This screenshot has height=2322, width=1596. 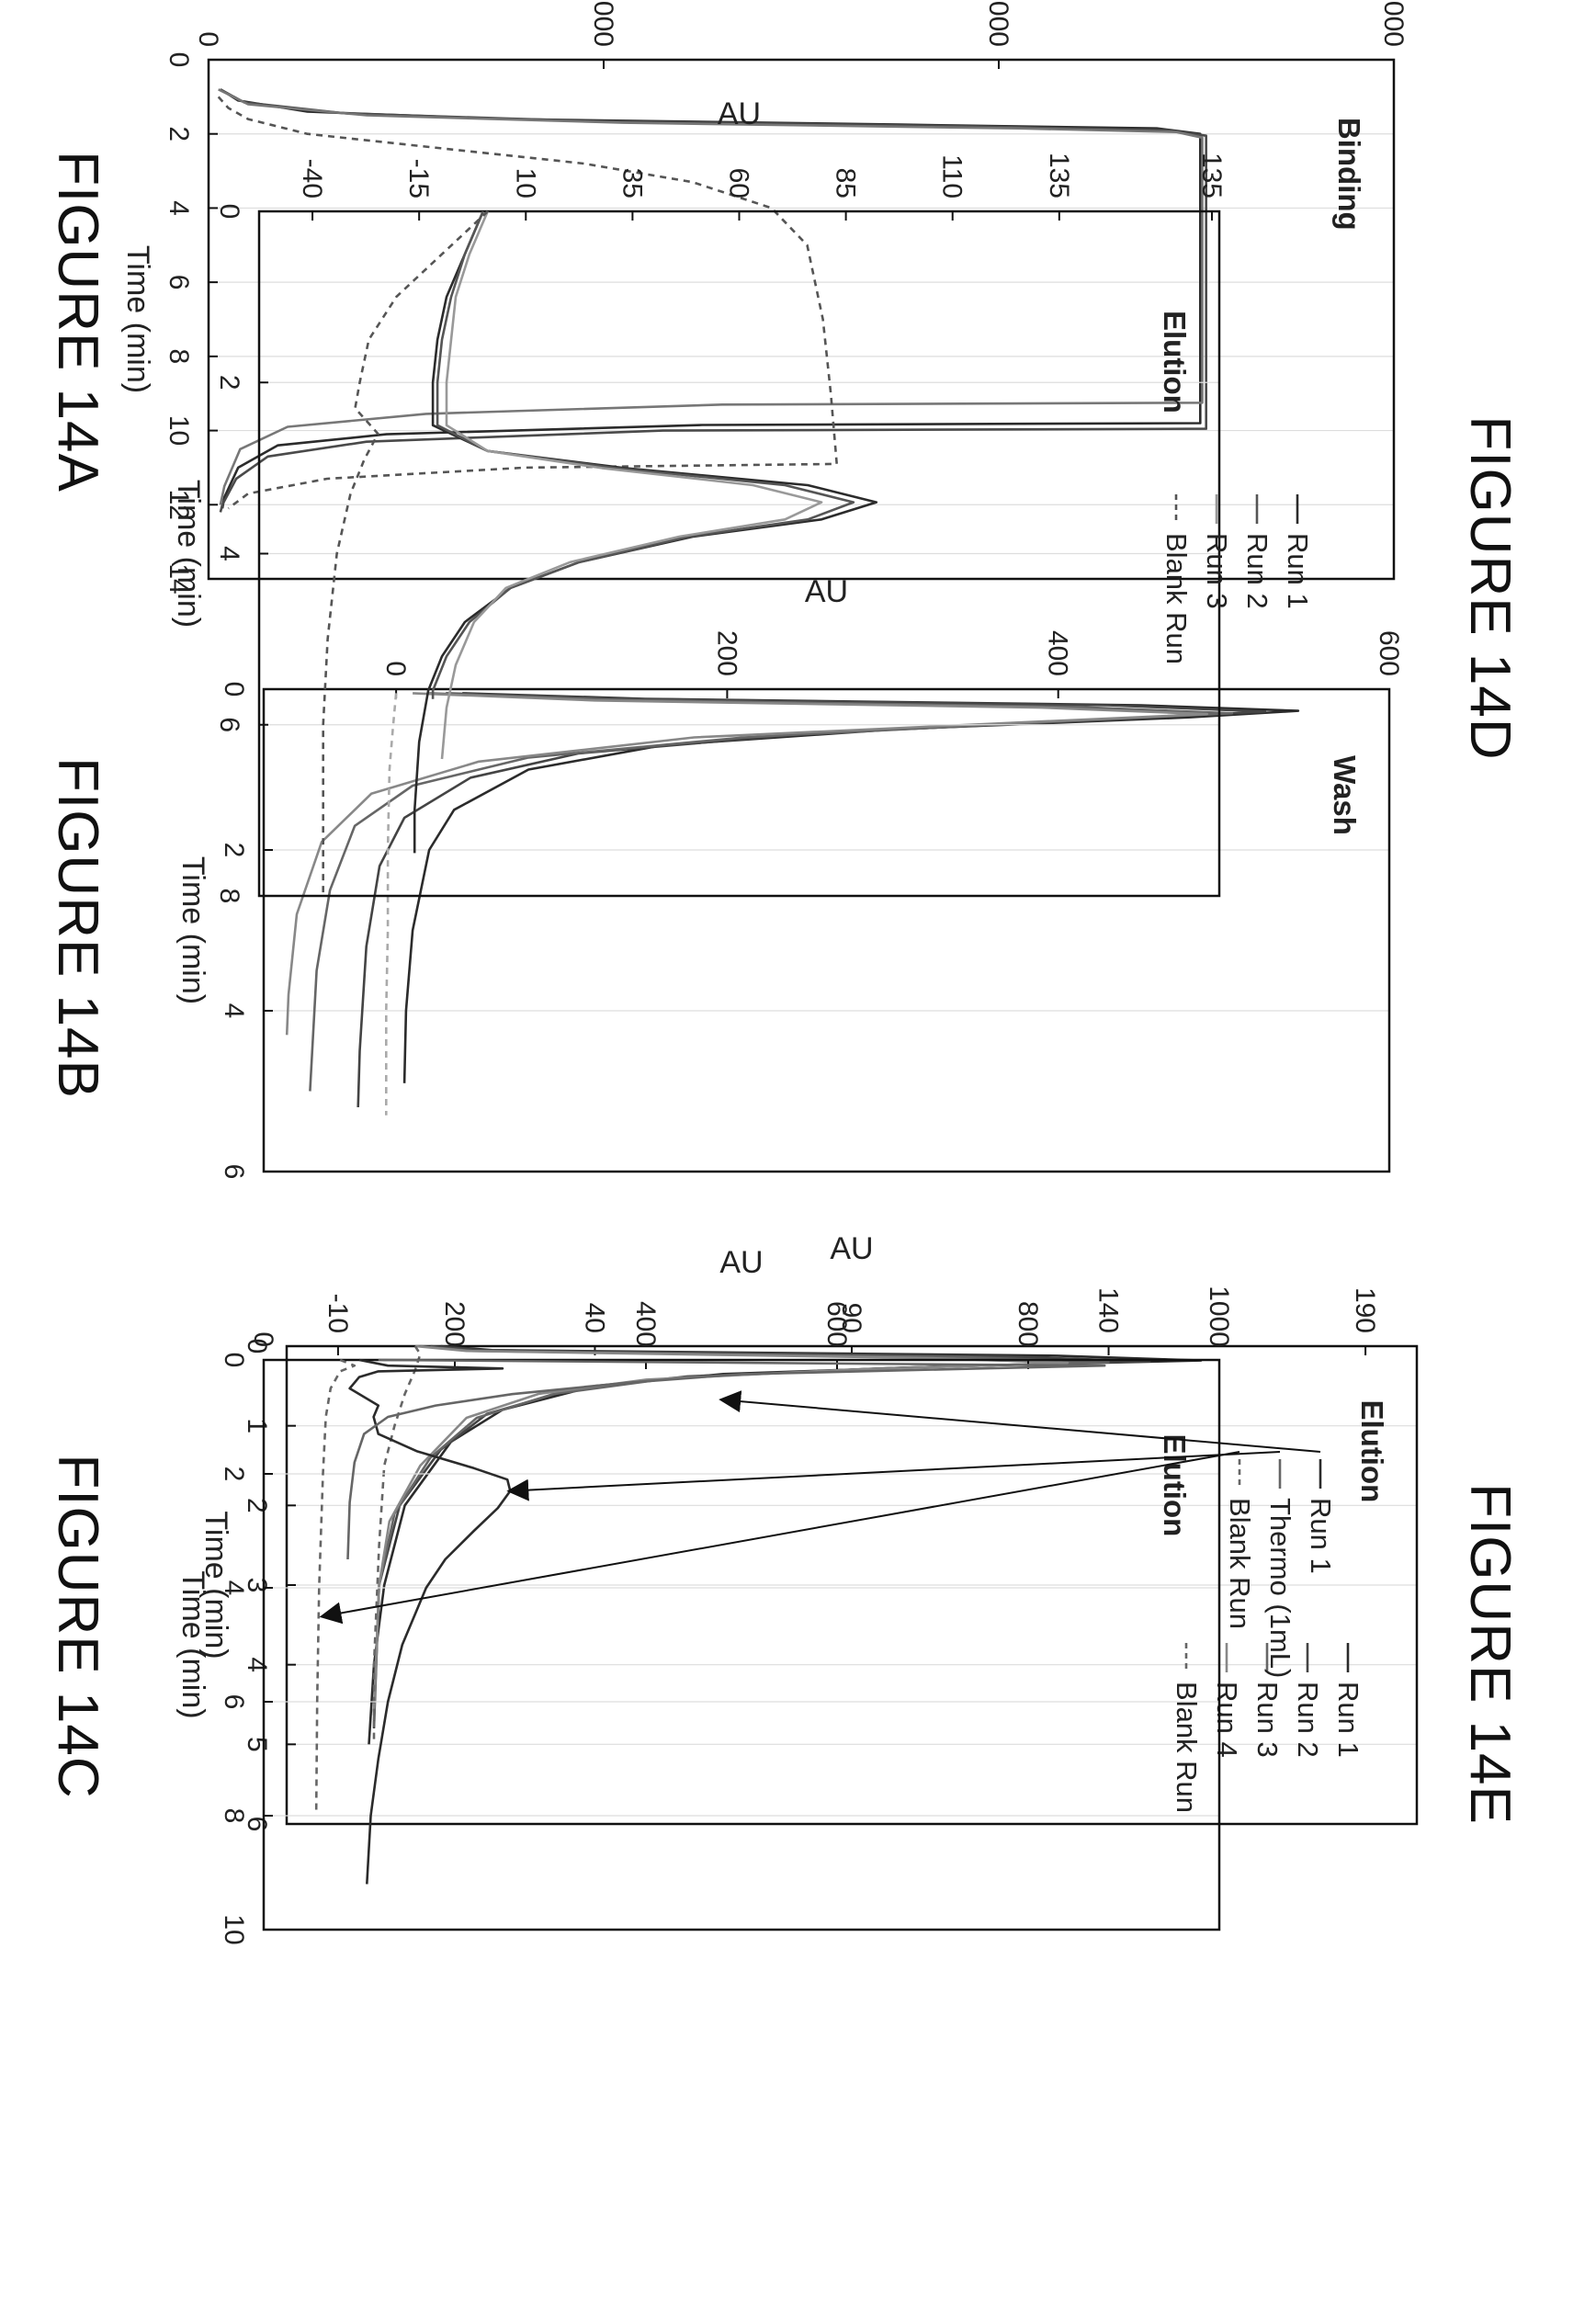 I want to click on y-tick-label: 140, so click(x=1108, y=1310).